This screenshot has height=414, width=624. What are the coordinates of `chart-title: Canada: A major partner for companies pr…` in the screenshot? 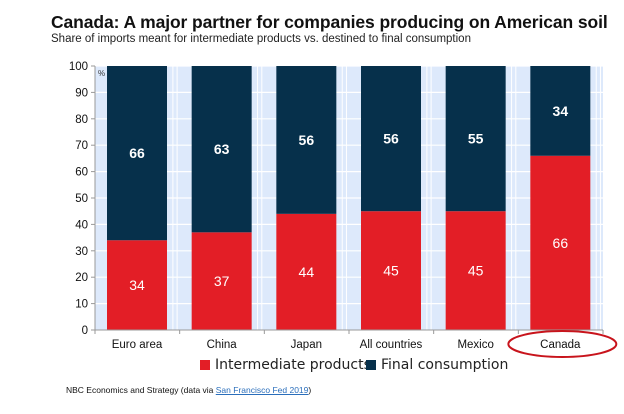 It's located at (329, 22).